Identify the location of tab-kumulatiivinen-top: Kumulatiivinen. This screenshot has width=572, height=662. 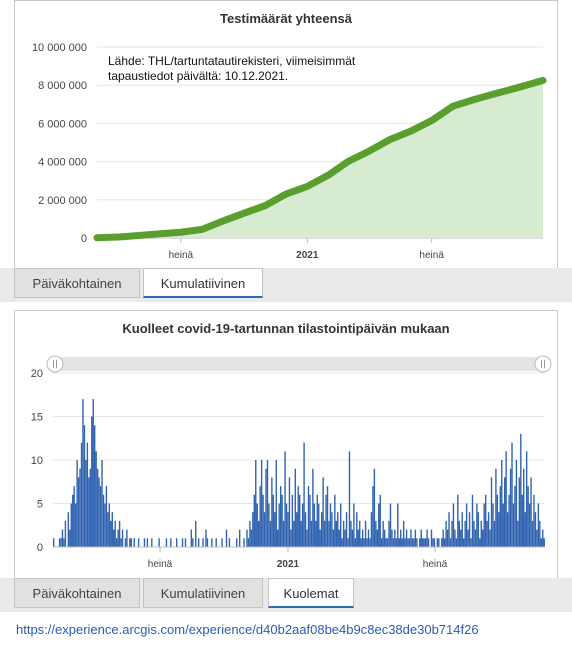
(203, 283).